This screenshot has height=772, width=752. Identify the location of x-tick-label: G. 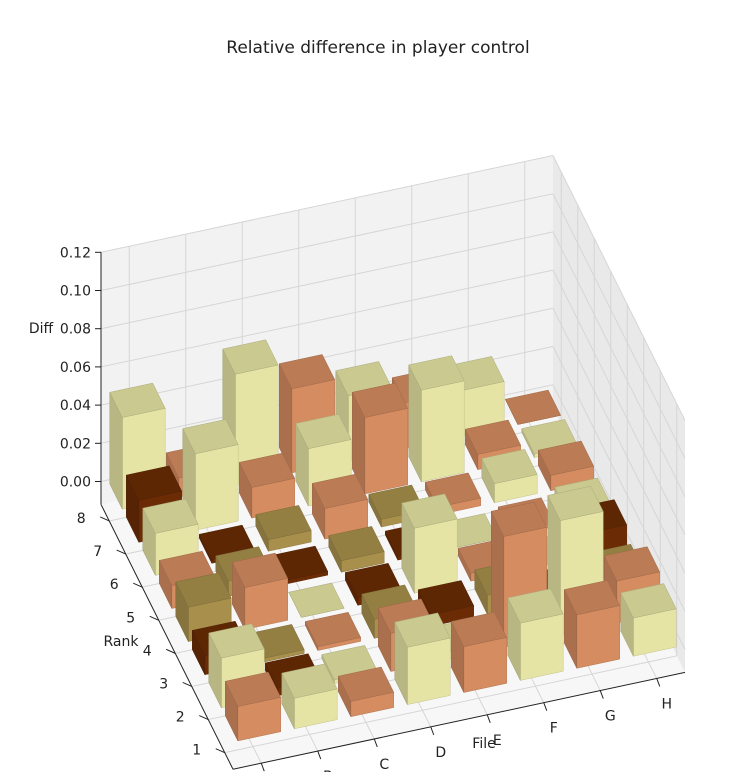
(610, 717).